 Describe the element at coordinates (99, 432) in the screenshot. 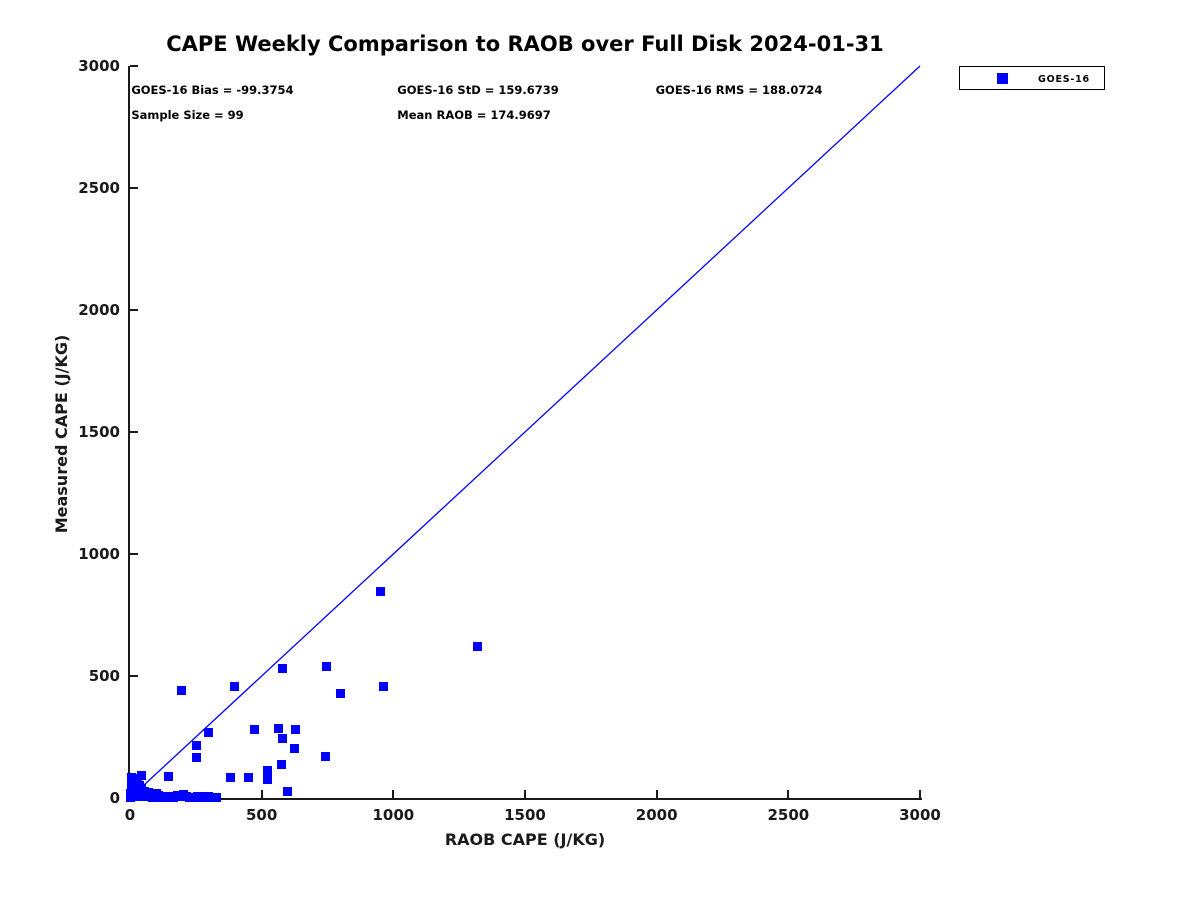

I see `y-tick-label: 1500` at that location.